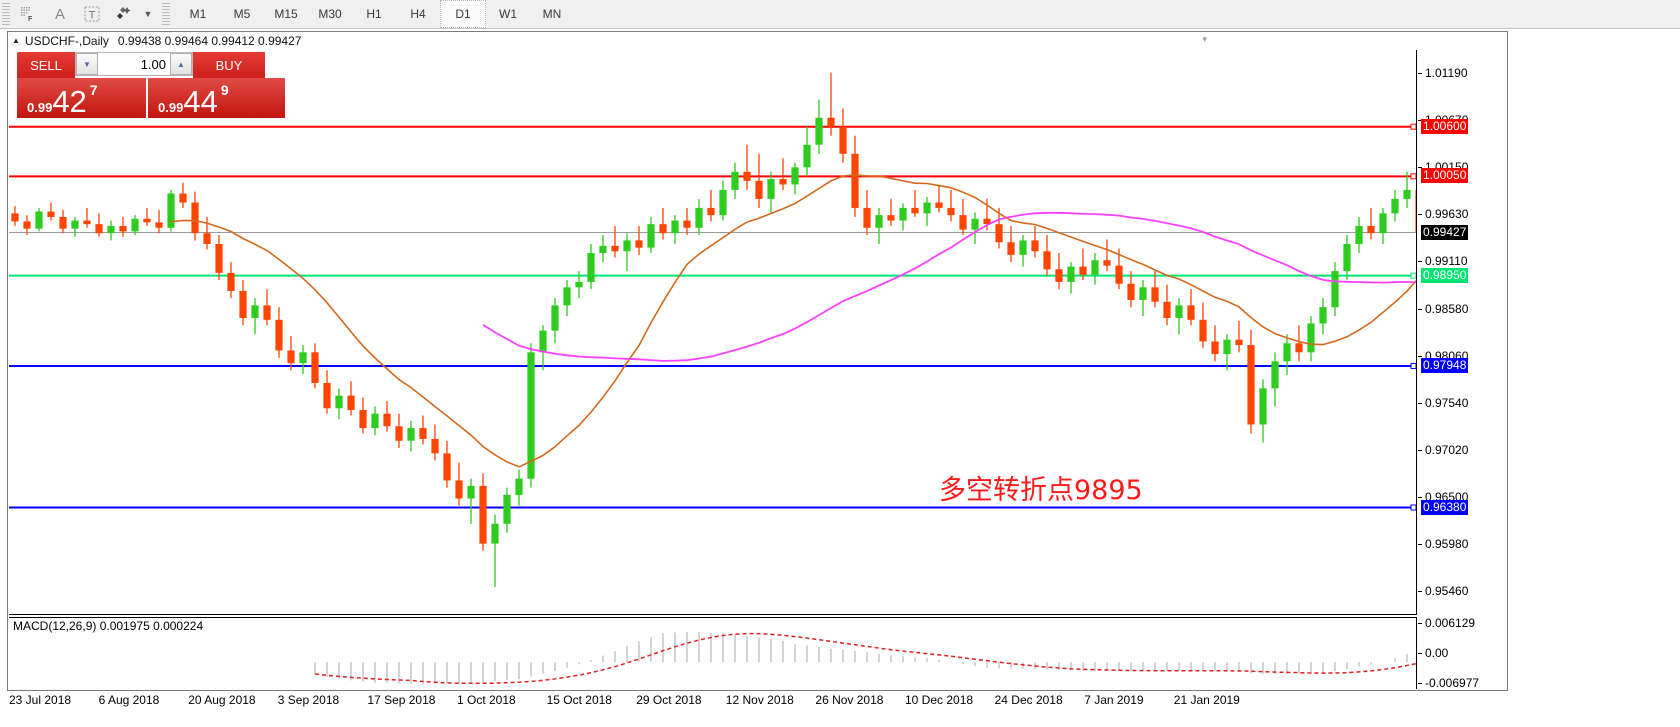 The image size is (1680, 727). Describe the element at coordinates (1204, 39) in the screenshot. I see `minimize-icon: ▾` at that location.